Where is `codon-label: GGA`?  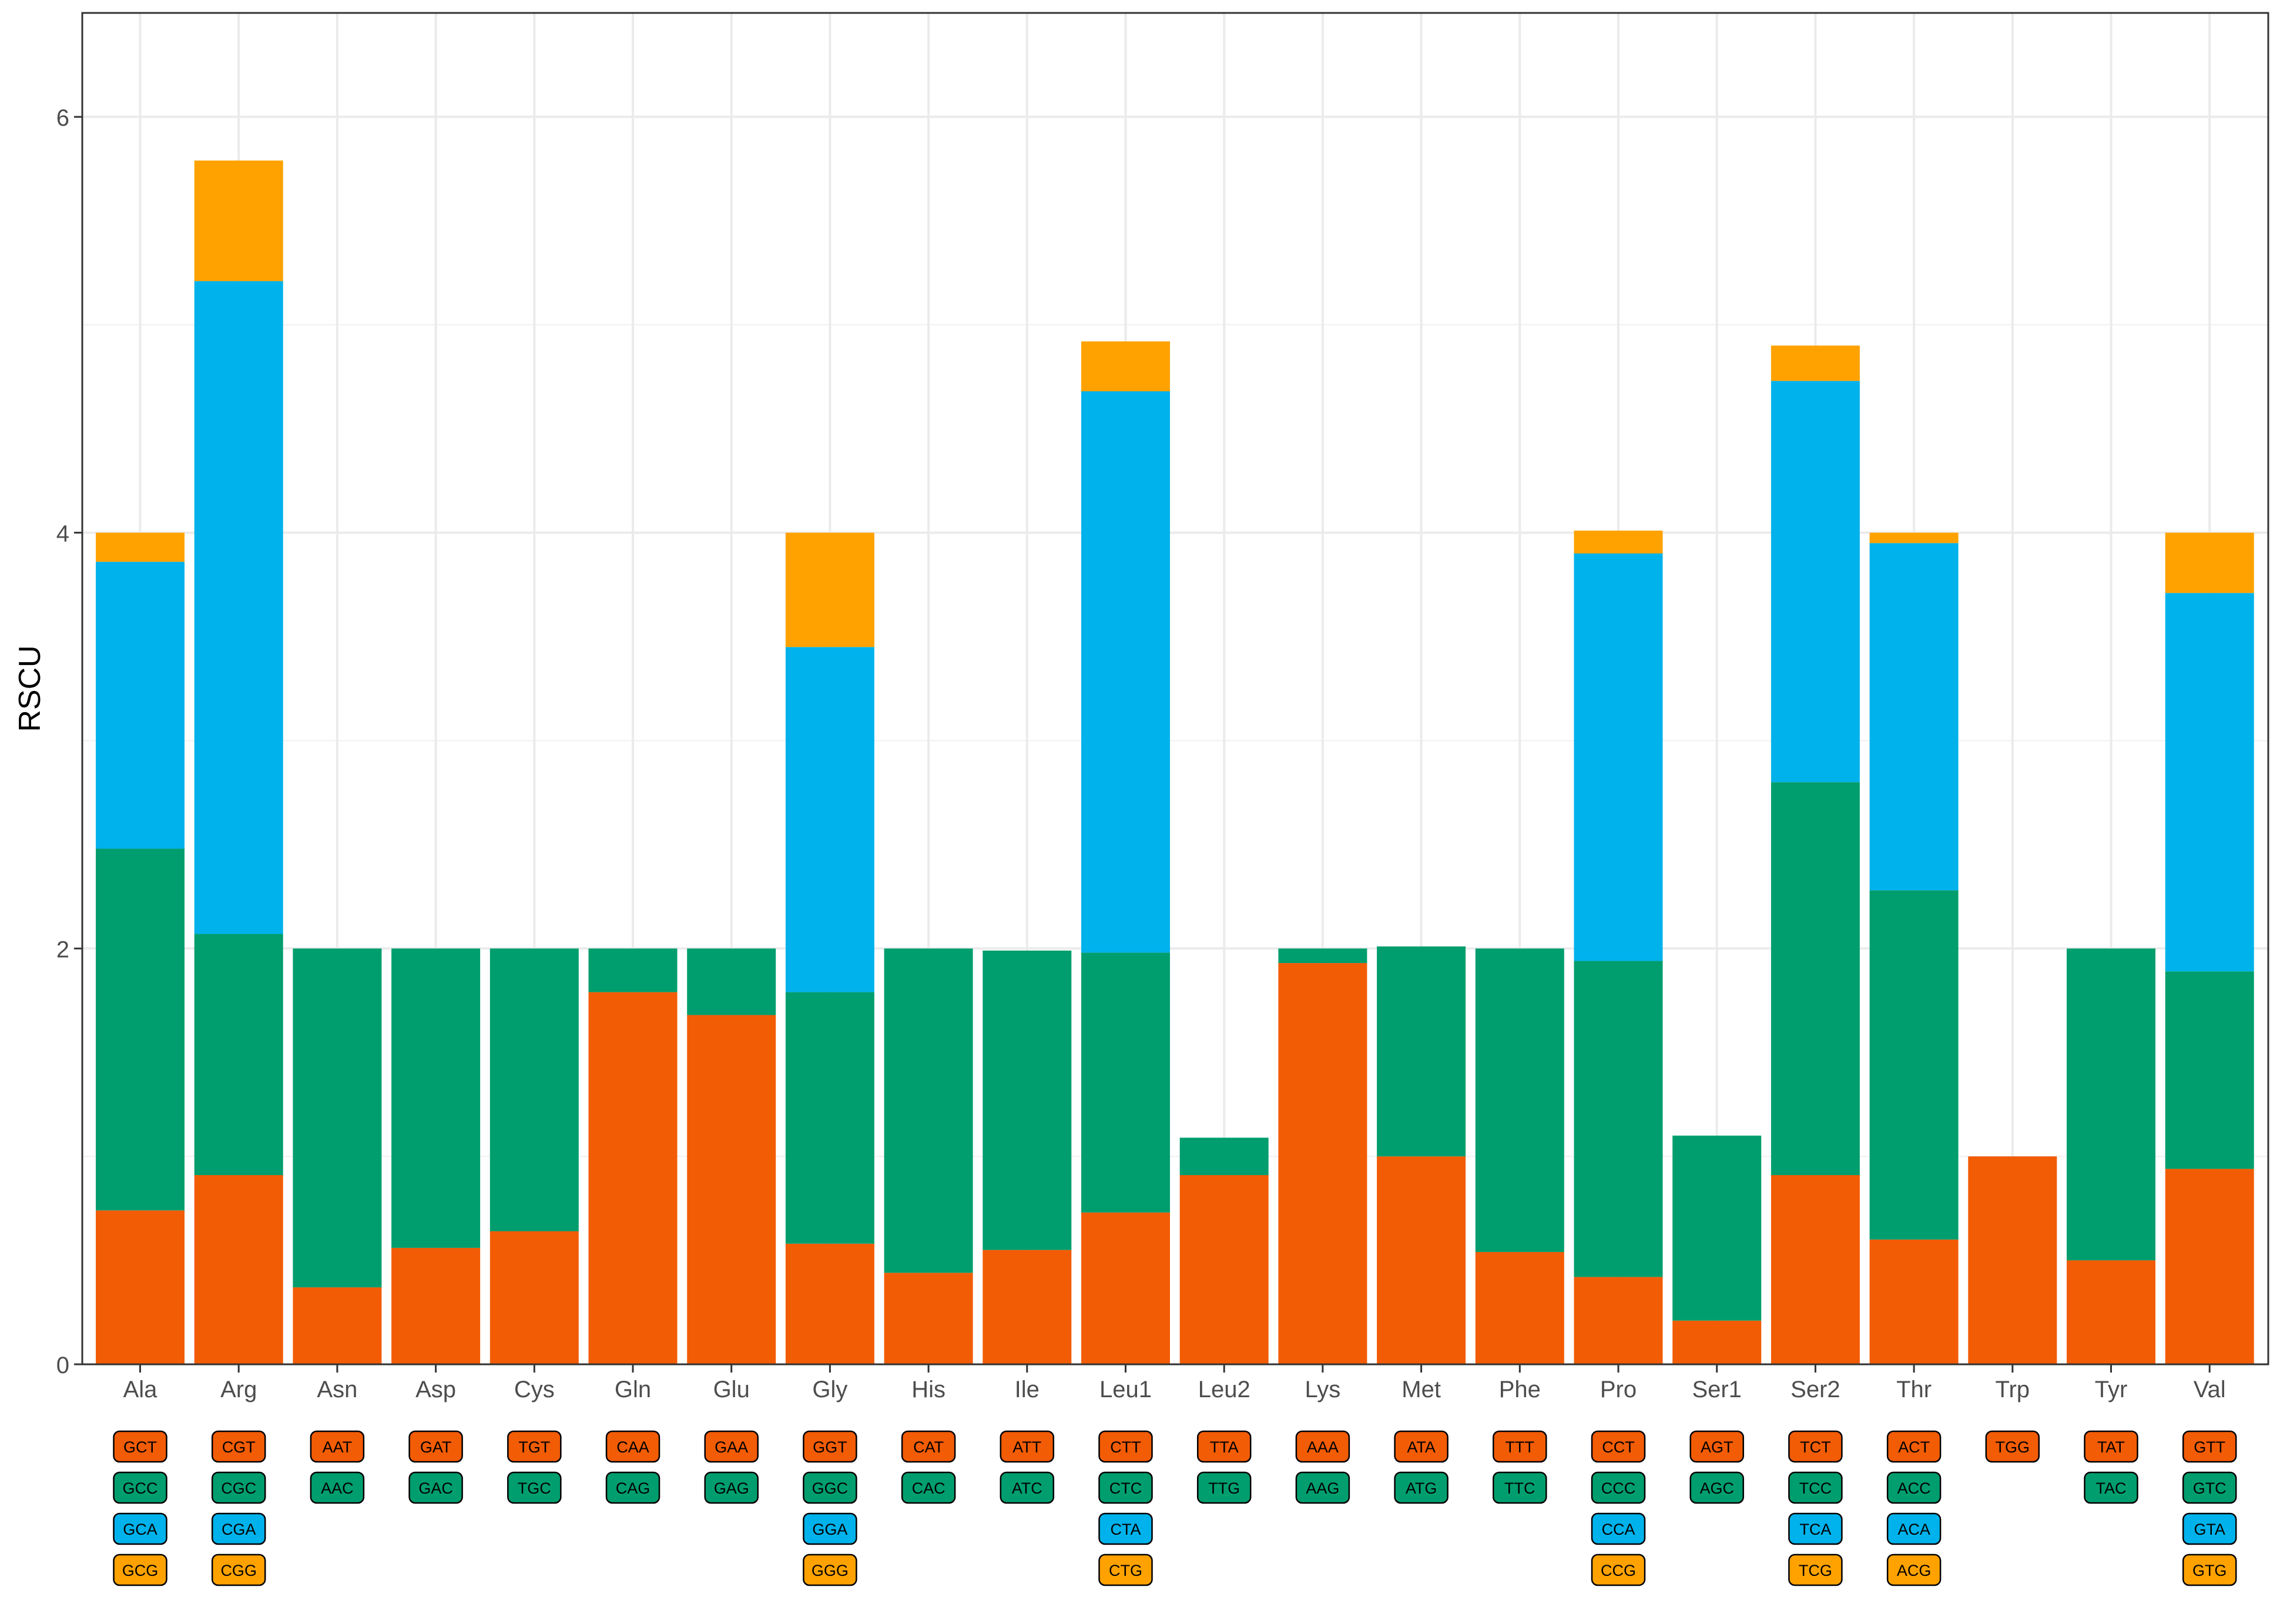
codon-label: GGA is located at coordinates (830, 1529).